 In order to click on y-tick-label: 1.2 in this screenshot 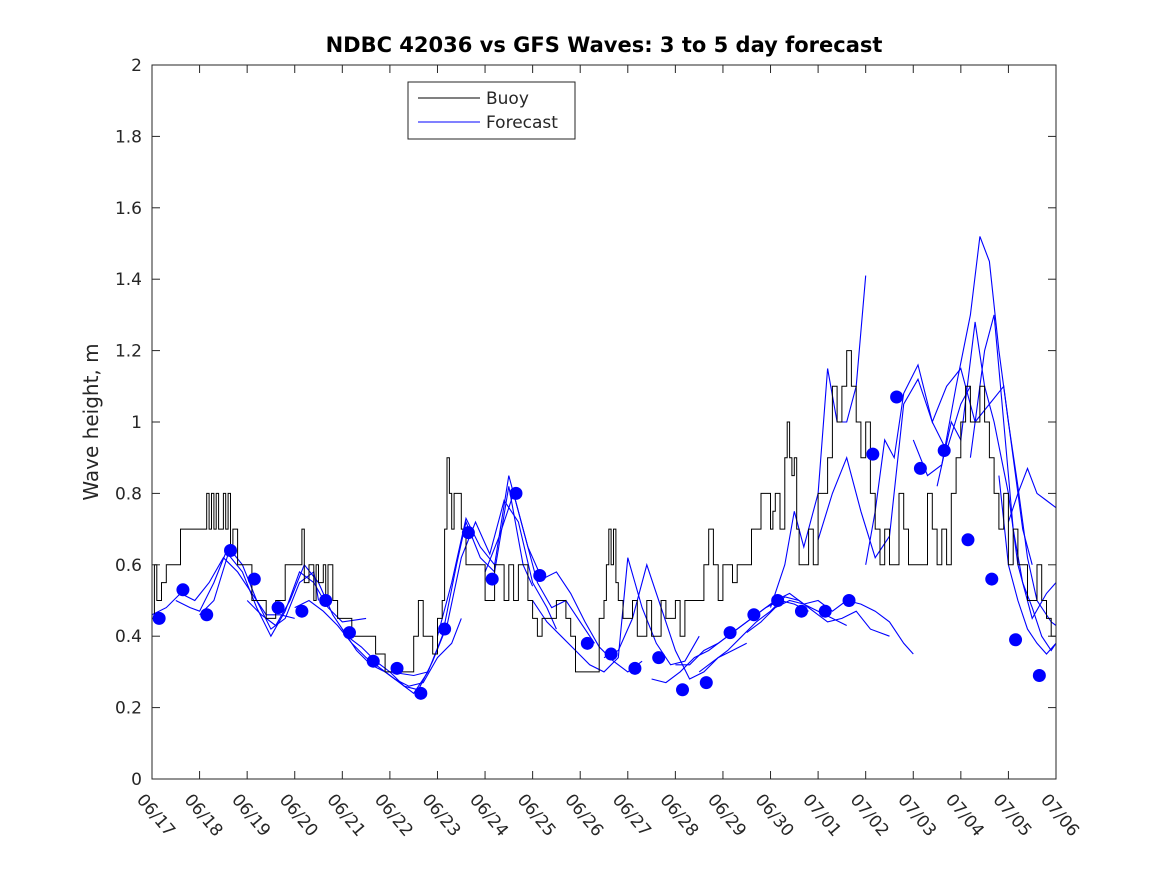, I will do `click(128, 352)`.